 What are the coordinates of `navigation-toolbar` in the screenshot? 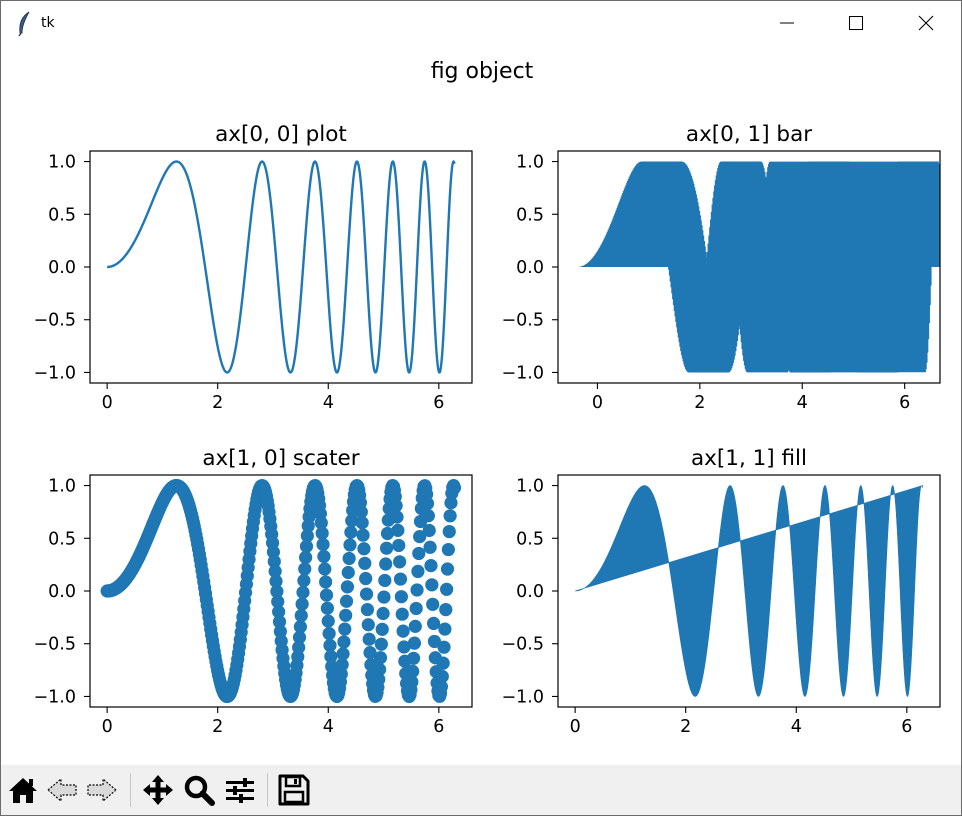 It's located at (481, 790).